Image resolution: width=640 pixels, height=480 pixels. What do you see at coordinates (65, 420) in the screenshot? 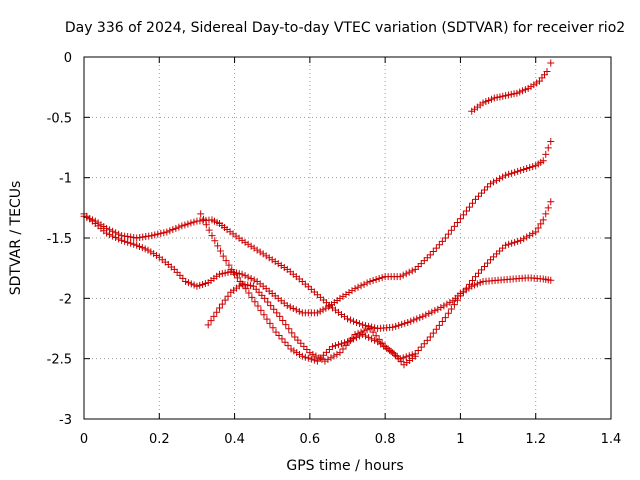
I see `y-tick-label: -3` at bounding box center [65, 420].